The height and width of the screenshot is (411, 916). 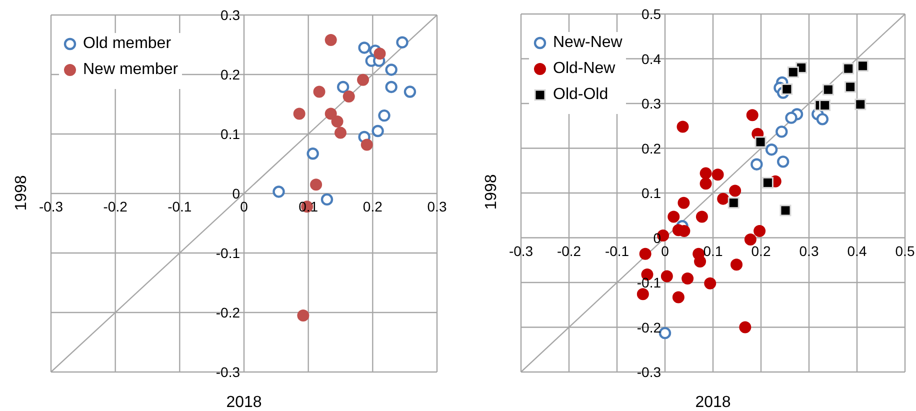 What do you see at coordinates (905, 250) in the screenshot?
I see `x-tick-label: 0.5` at bounding box center [905, 250].